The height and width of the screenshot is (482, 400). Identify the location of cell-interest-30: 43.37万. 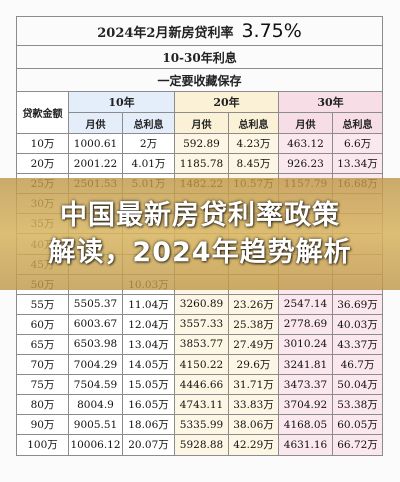
(357, 344).